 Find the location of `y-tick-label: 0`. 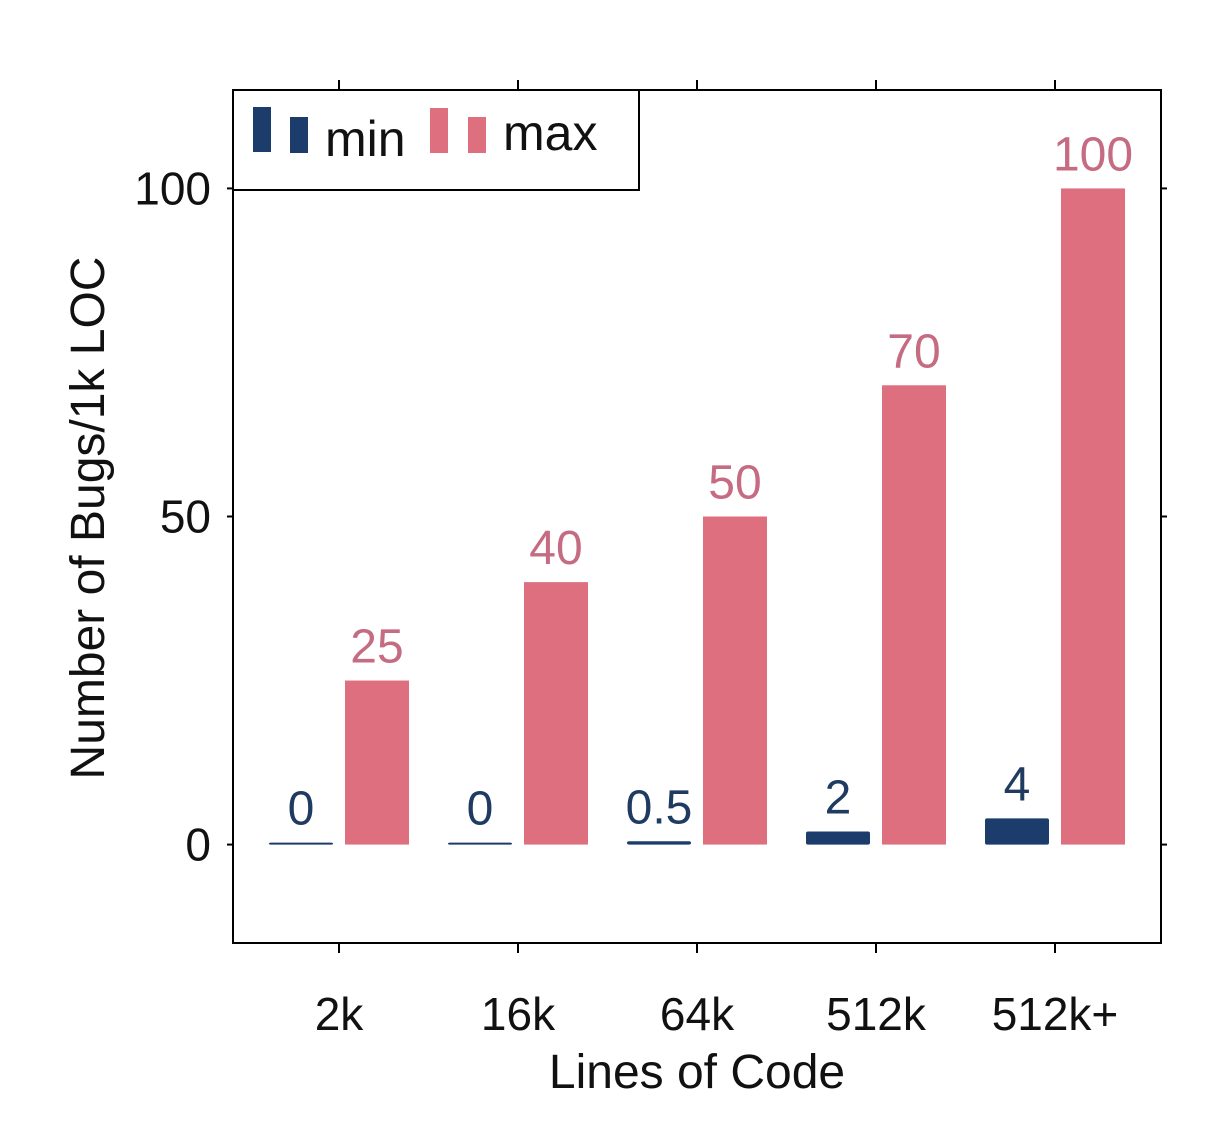

y-tick-label: 0 is located at coordinates (198, 845).